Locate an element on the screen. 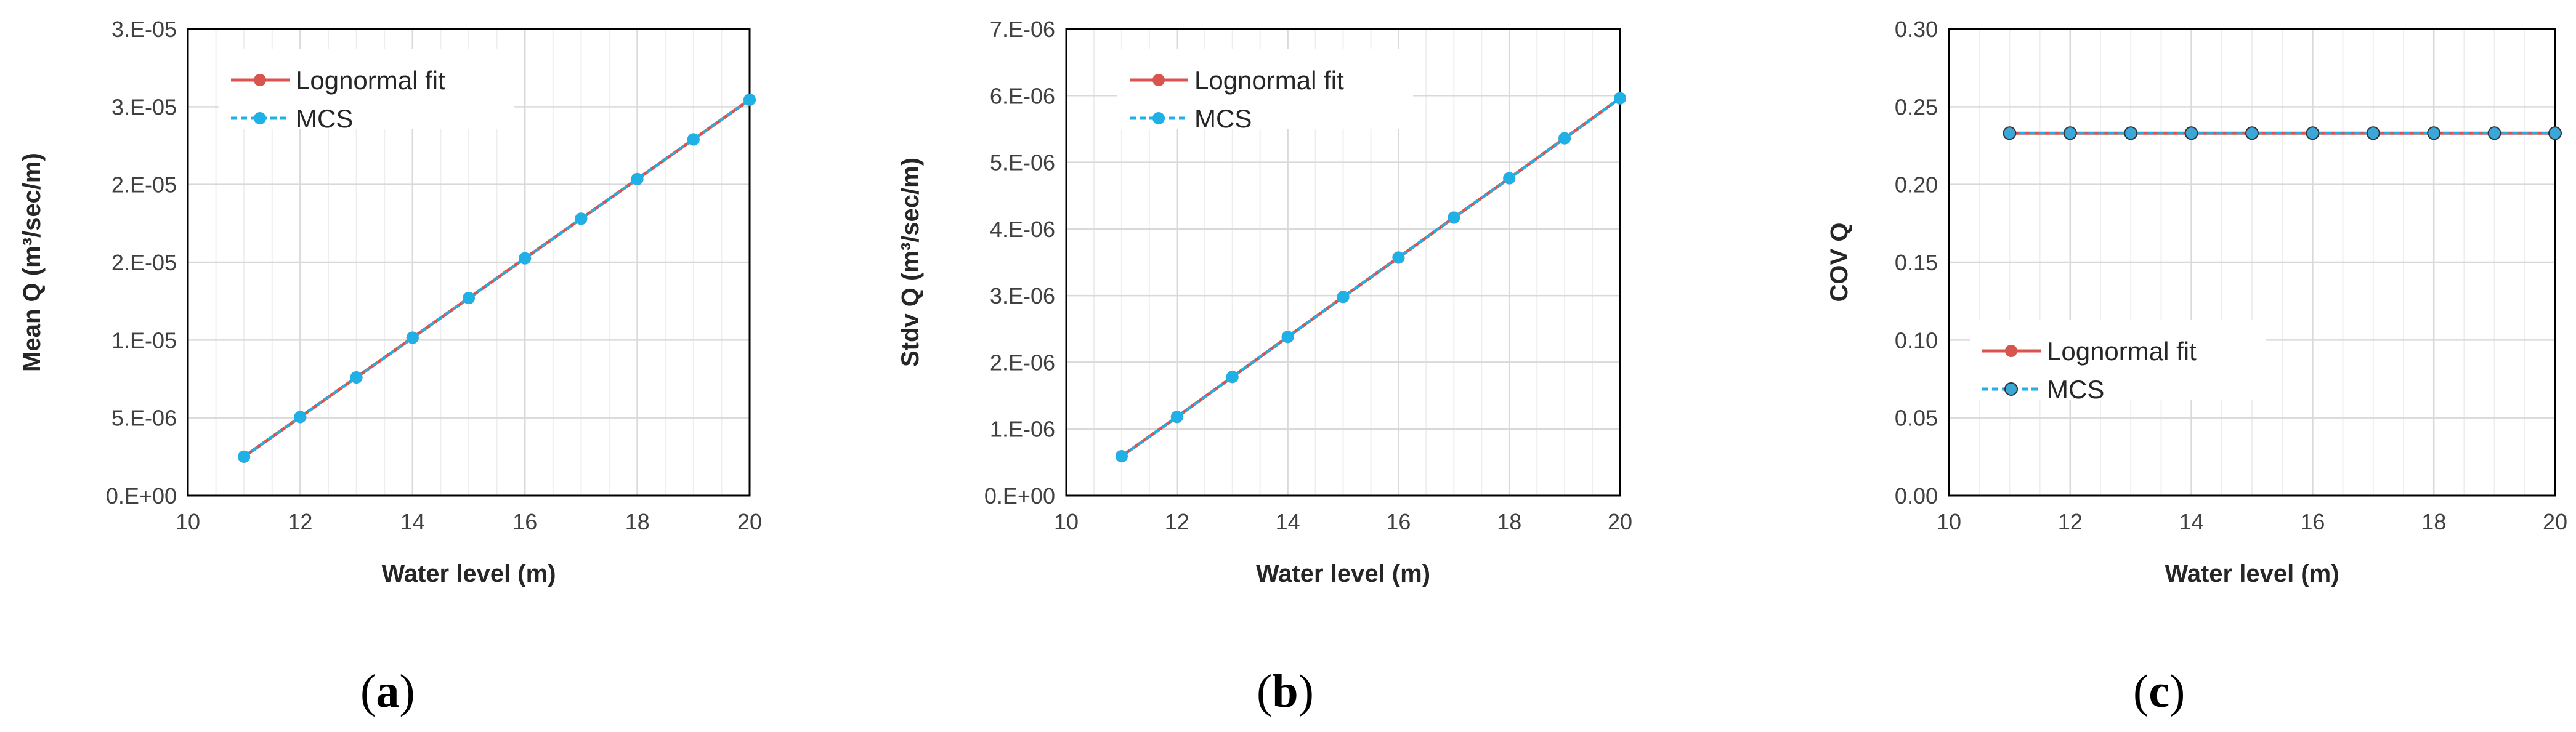 The image size is (2576, 732). y-tick-label: 7.E-06 is located at coordinates (1022, 30).